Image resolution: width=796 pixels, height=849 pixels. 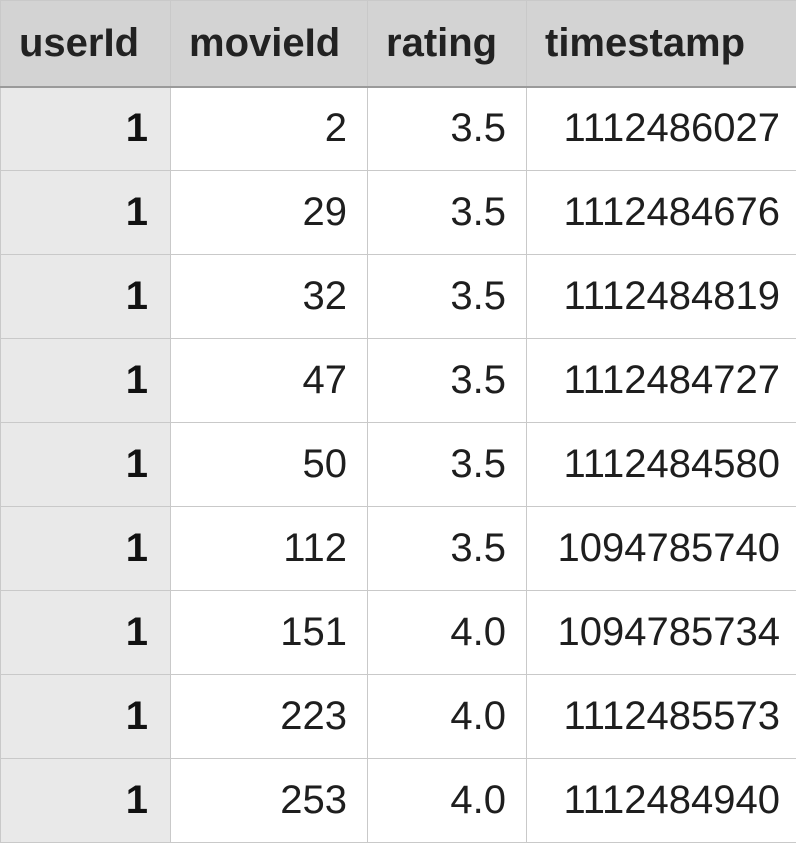 I want to click on table-row: 1 253 4.0 1112484940, so click(x=398, y=800).